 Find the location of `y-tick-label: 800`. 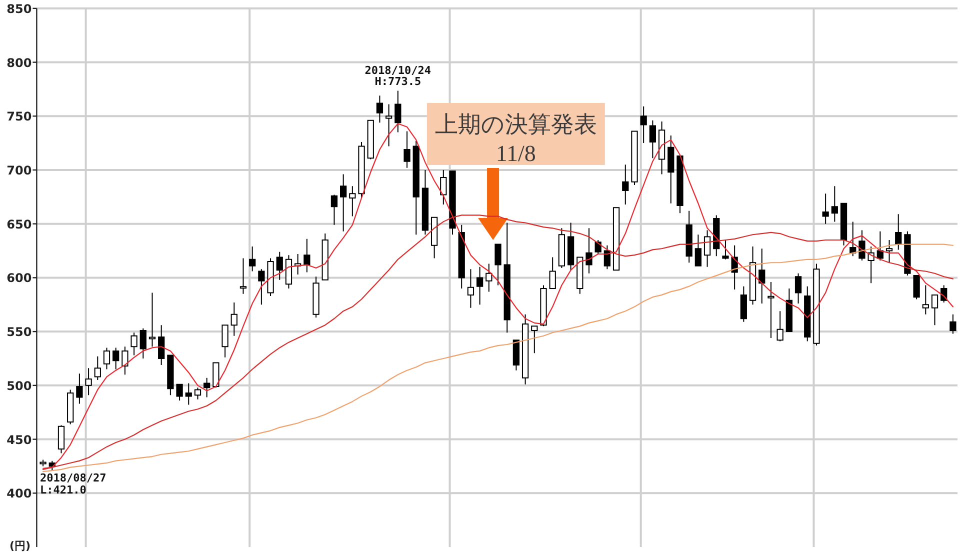

y-tick-label: 800 is located at coordinates (19, 63).